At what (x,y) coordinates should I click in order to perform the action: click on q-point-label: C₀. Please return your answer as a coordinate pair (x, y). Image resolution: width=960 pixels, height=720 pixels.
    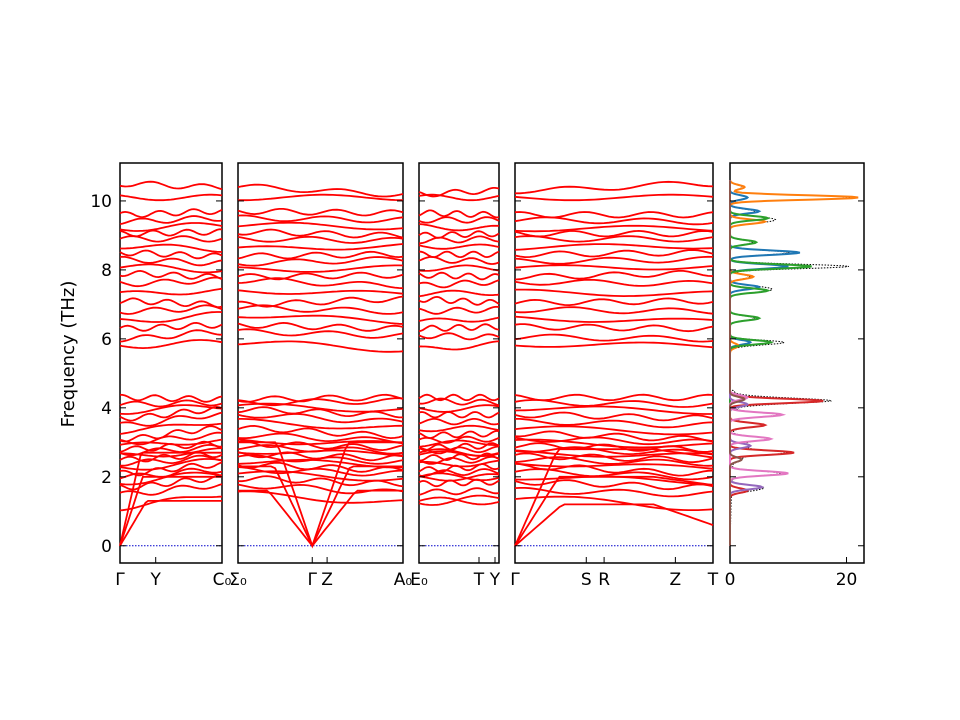
    Looking at the image, I should click on (222, 580).